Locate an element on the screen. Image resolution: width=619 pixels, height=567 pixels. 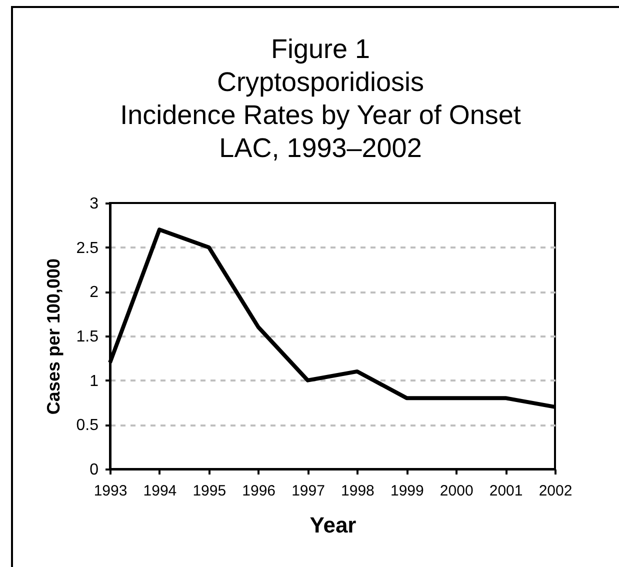
y-tick-label: 1 is located at coordinates (94, 381).